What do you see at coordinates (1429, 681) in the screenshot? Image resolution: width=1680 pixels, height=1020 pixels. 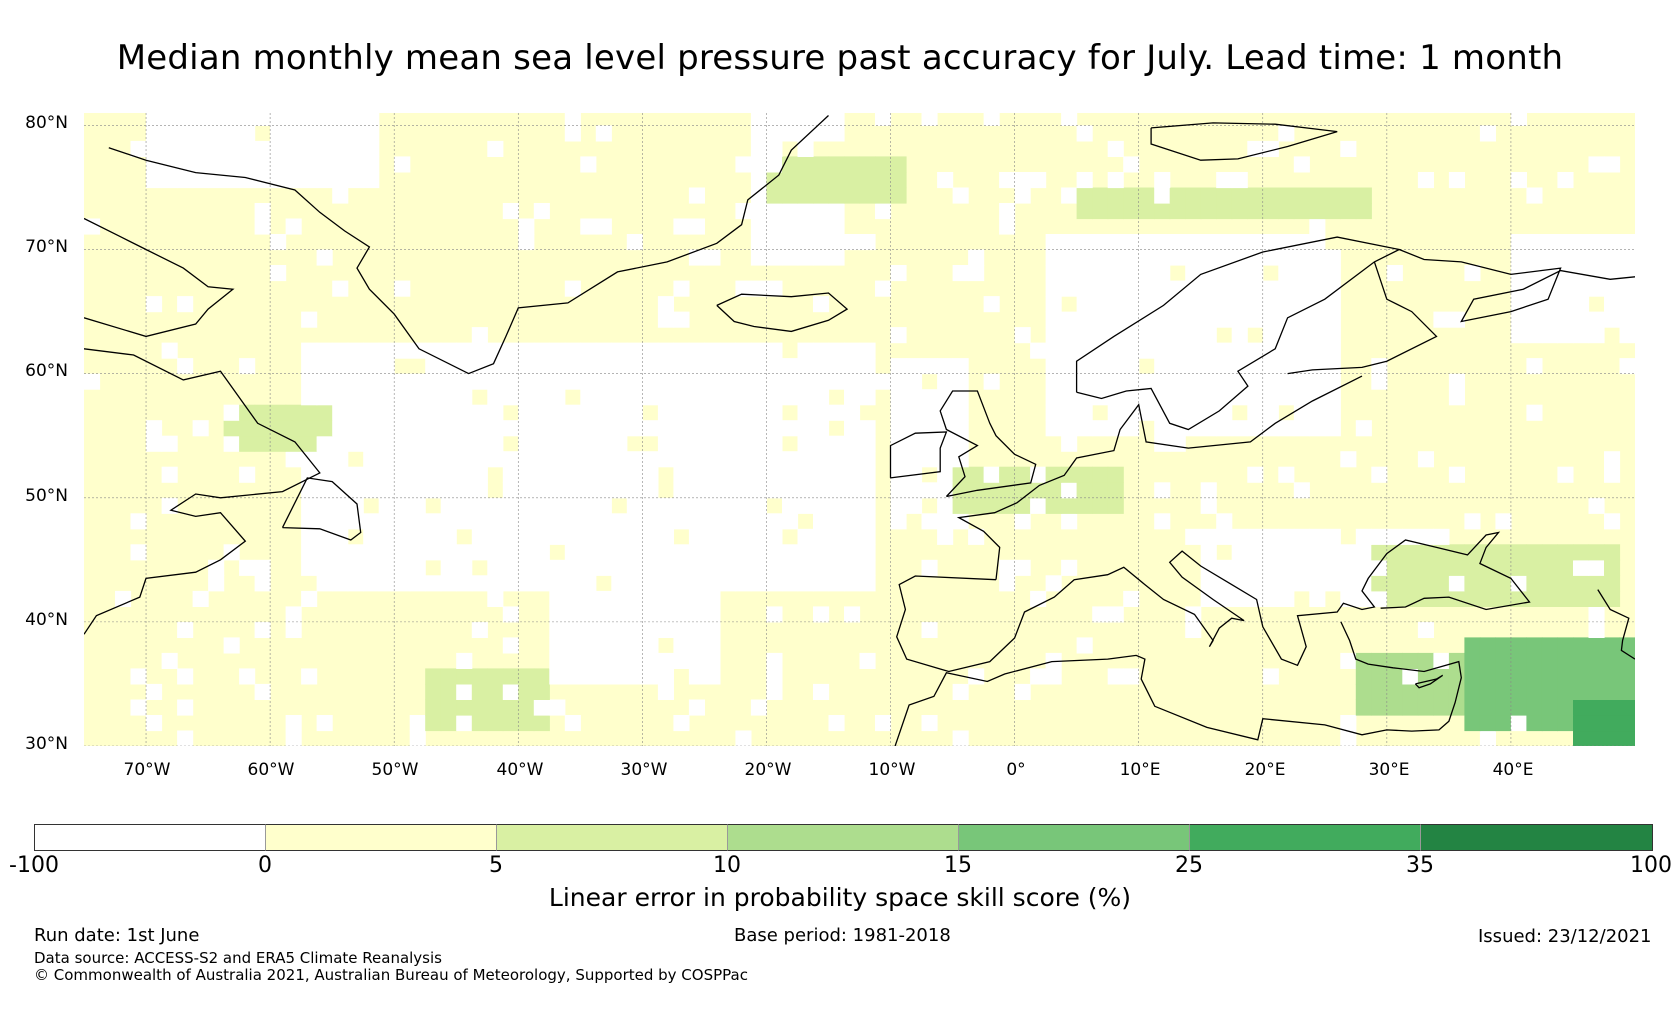 I see `cyprus-coast` at bounding box center [1429, 681].